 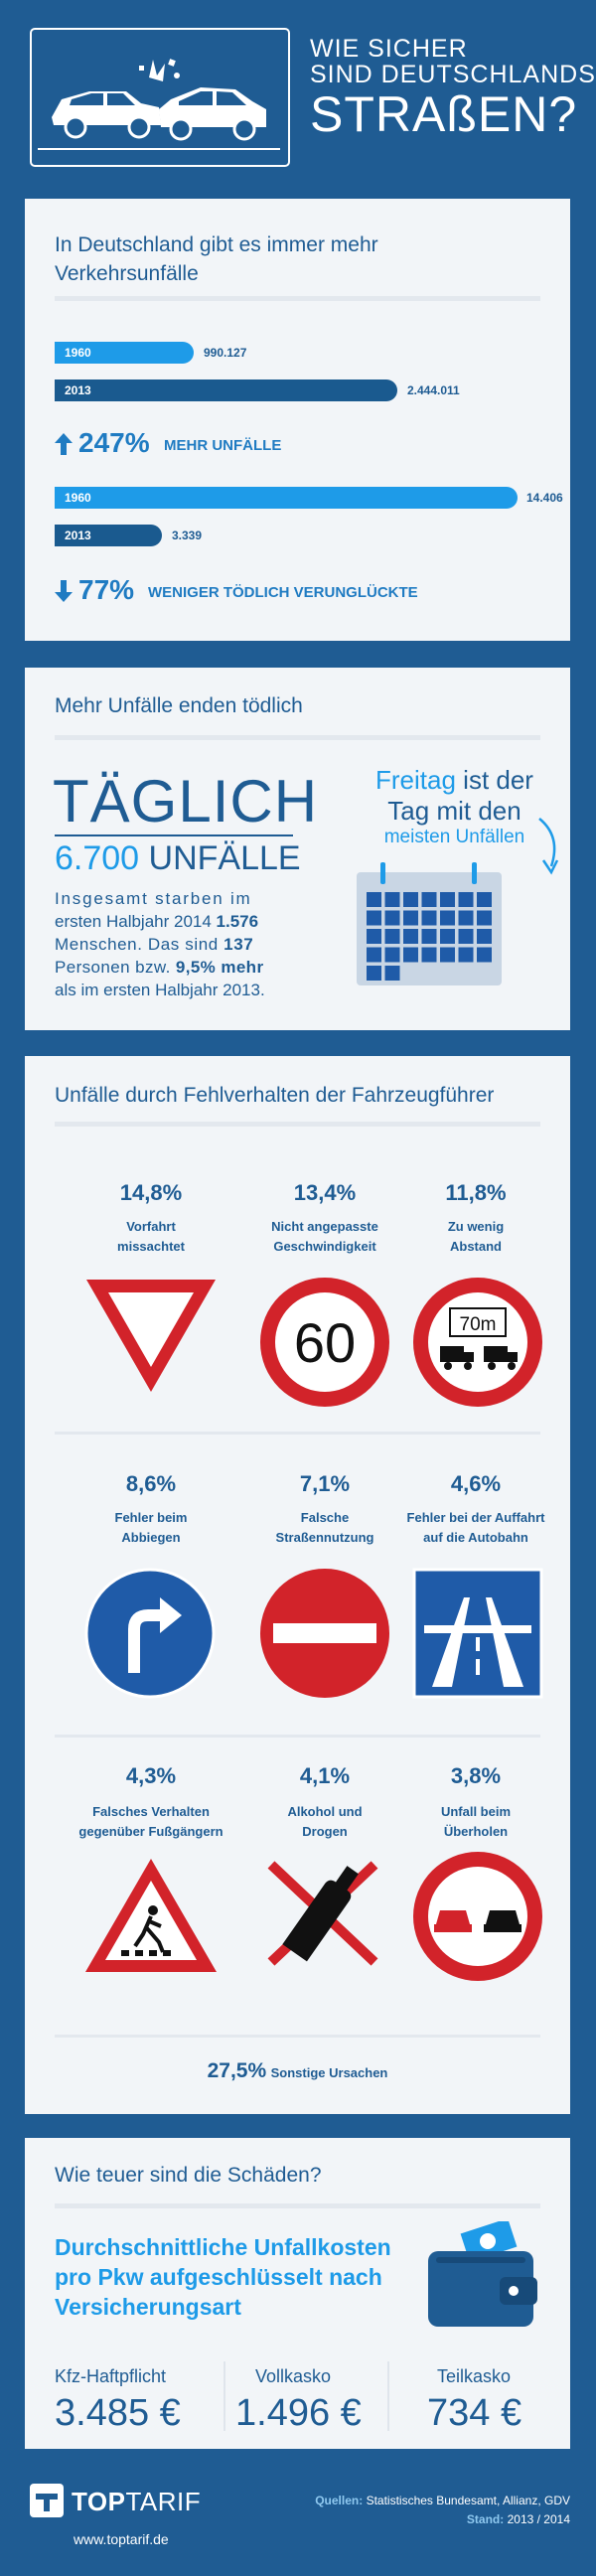 What do you see at coordinates (118, 2413) in the screenshot?
I see `cost-value: 3.485 €` at bounding box center [118, 2413].